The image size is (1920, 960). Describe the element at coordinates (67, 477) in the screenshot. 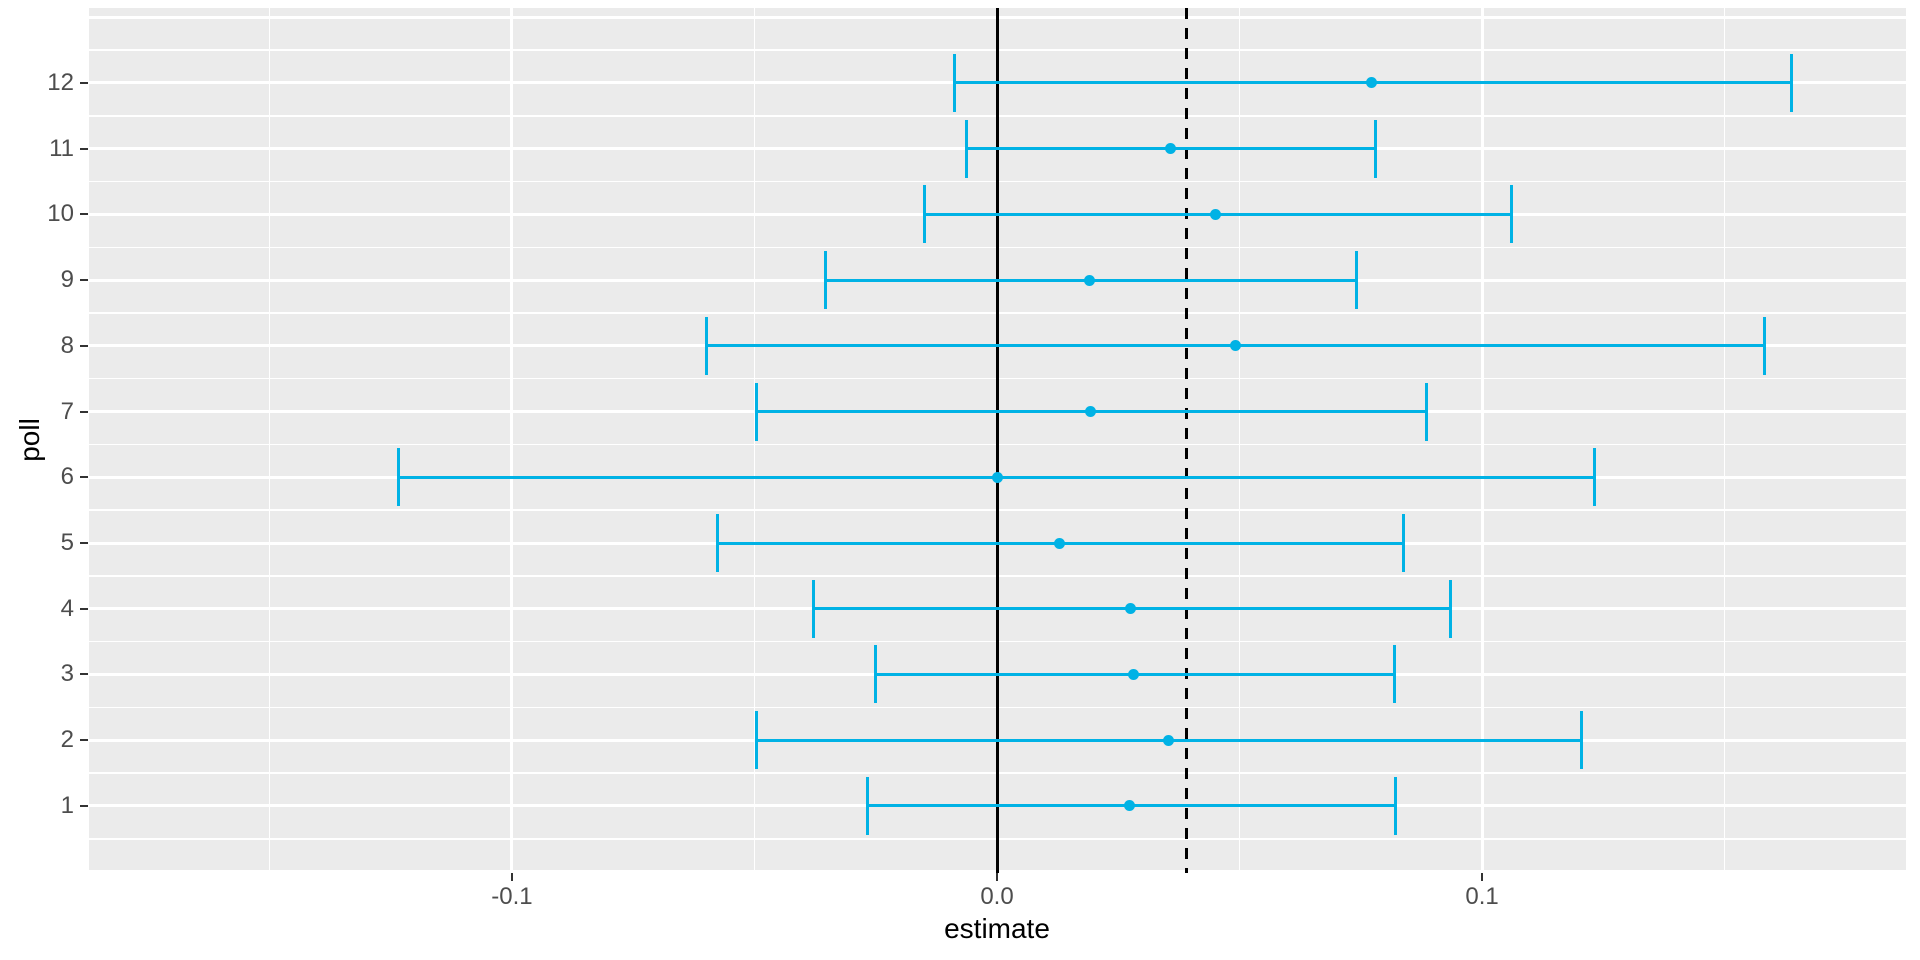

I see `y-tick-label: 6` at that location.